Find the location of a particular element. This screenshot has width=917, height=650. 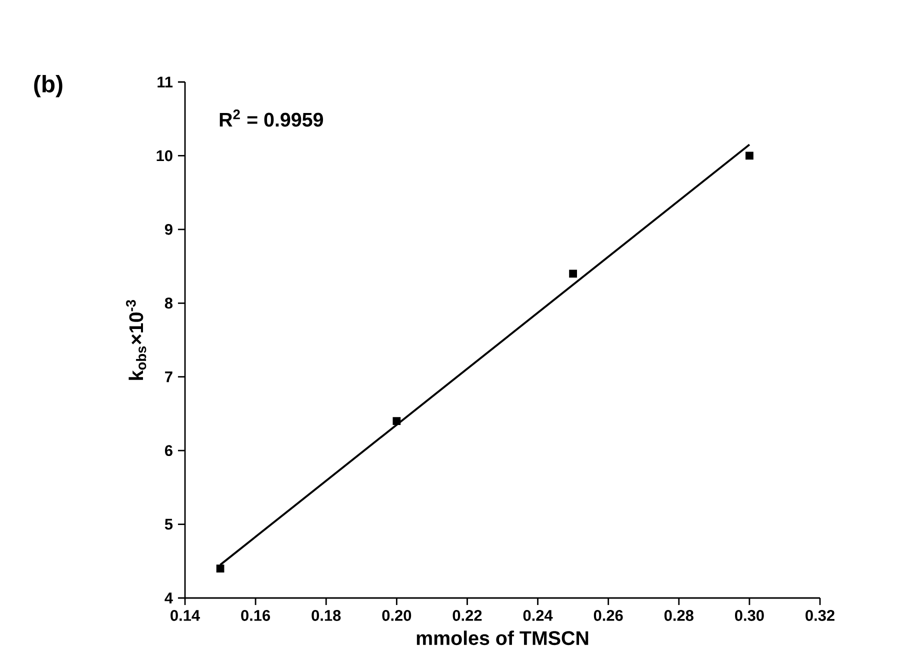

text: (b) is located at coordinates (48, 86).